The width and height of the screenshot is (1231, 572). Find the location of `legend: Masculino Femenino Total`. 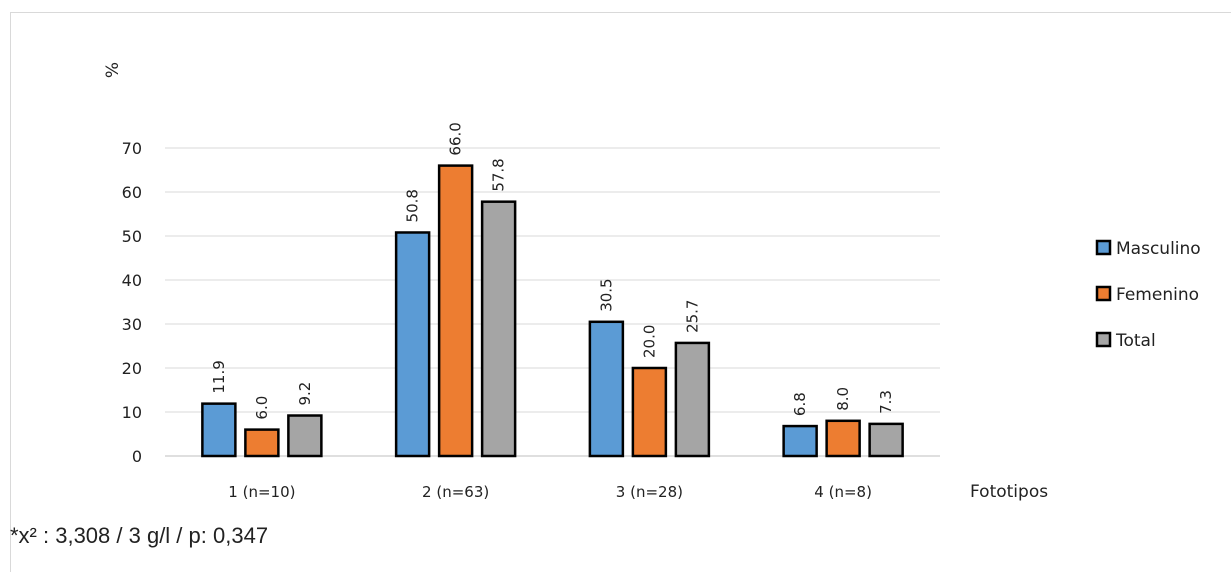

legend: Masculino Femenino Total is located at coordinates (1148, 295).